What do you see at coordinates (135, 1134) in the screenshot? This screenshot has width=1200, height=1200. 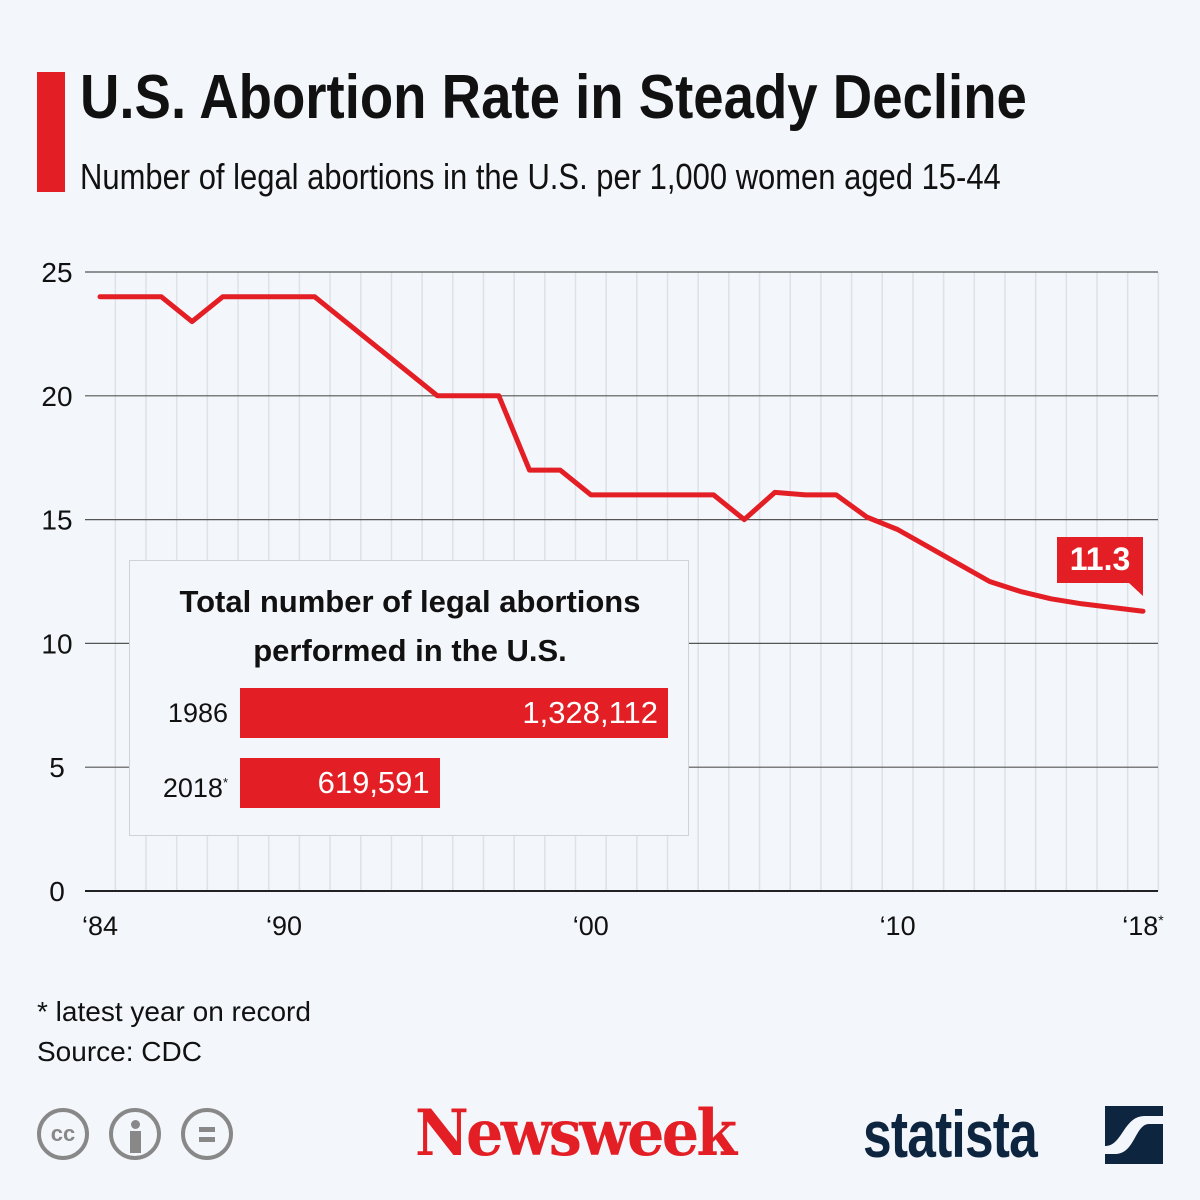 I see `attribution-icon` at bounding box center [135, 1134].